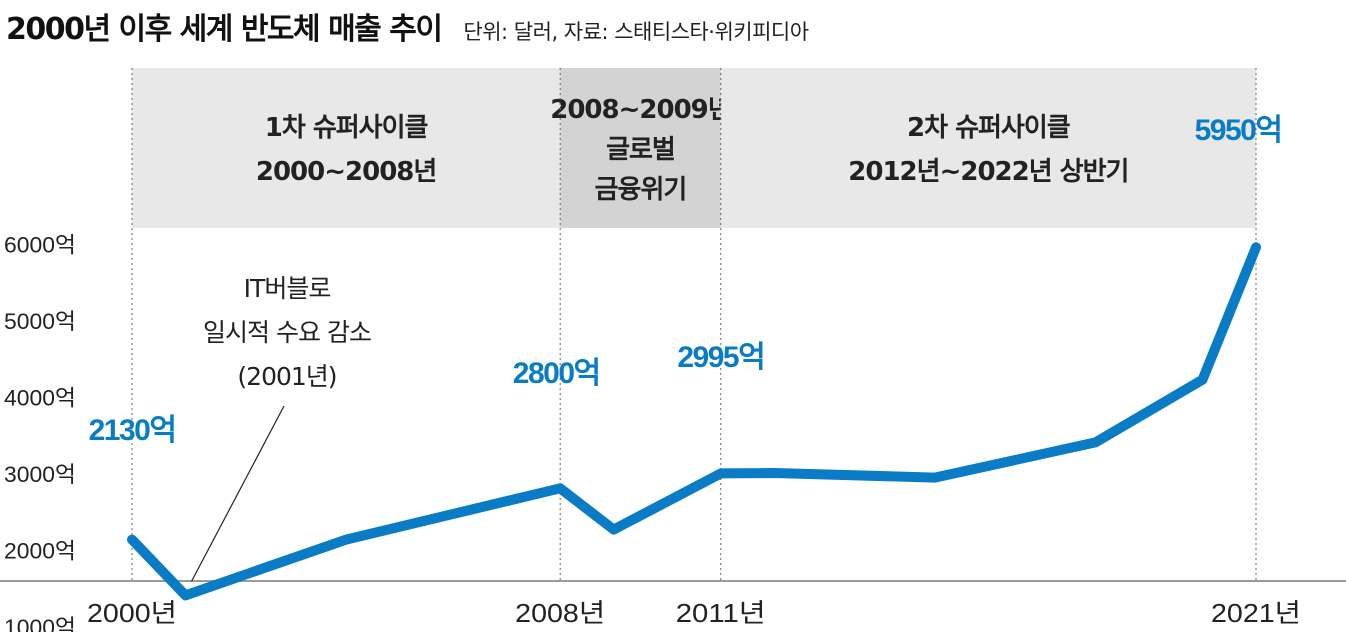  What do you see at coordinates (287, 332) in the screenshot?
I see `annotation-text: 일시적 수요 감소` at bounding box center [287, 332].